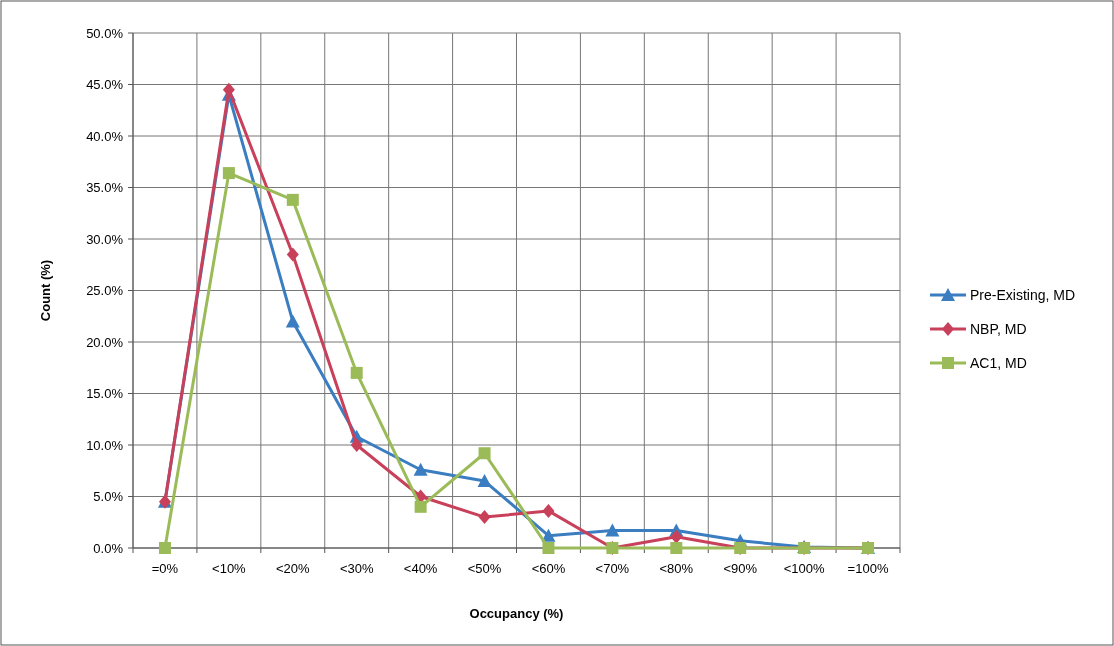  I want to click on y-tick-label: 25.0%, so click(105, 291).